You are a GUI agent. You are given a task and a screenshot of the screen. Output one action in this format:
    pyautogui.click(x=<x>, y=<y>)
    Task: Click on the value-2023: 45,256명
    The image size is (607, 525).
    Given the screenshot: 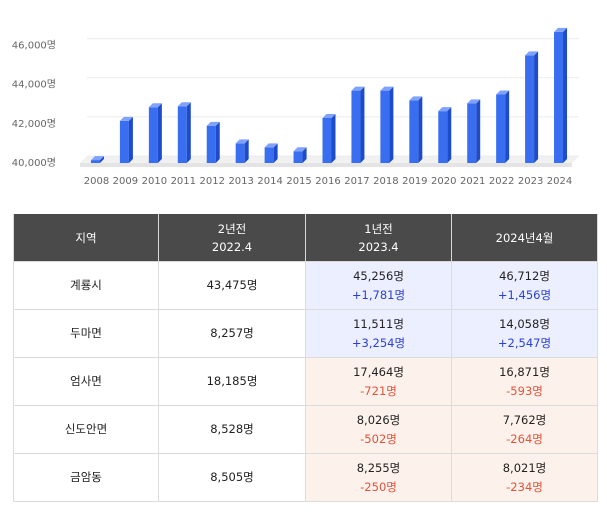 What is the action you would take?
    pyautogui.click(x=378, y=275)
    